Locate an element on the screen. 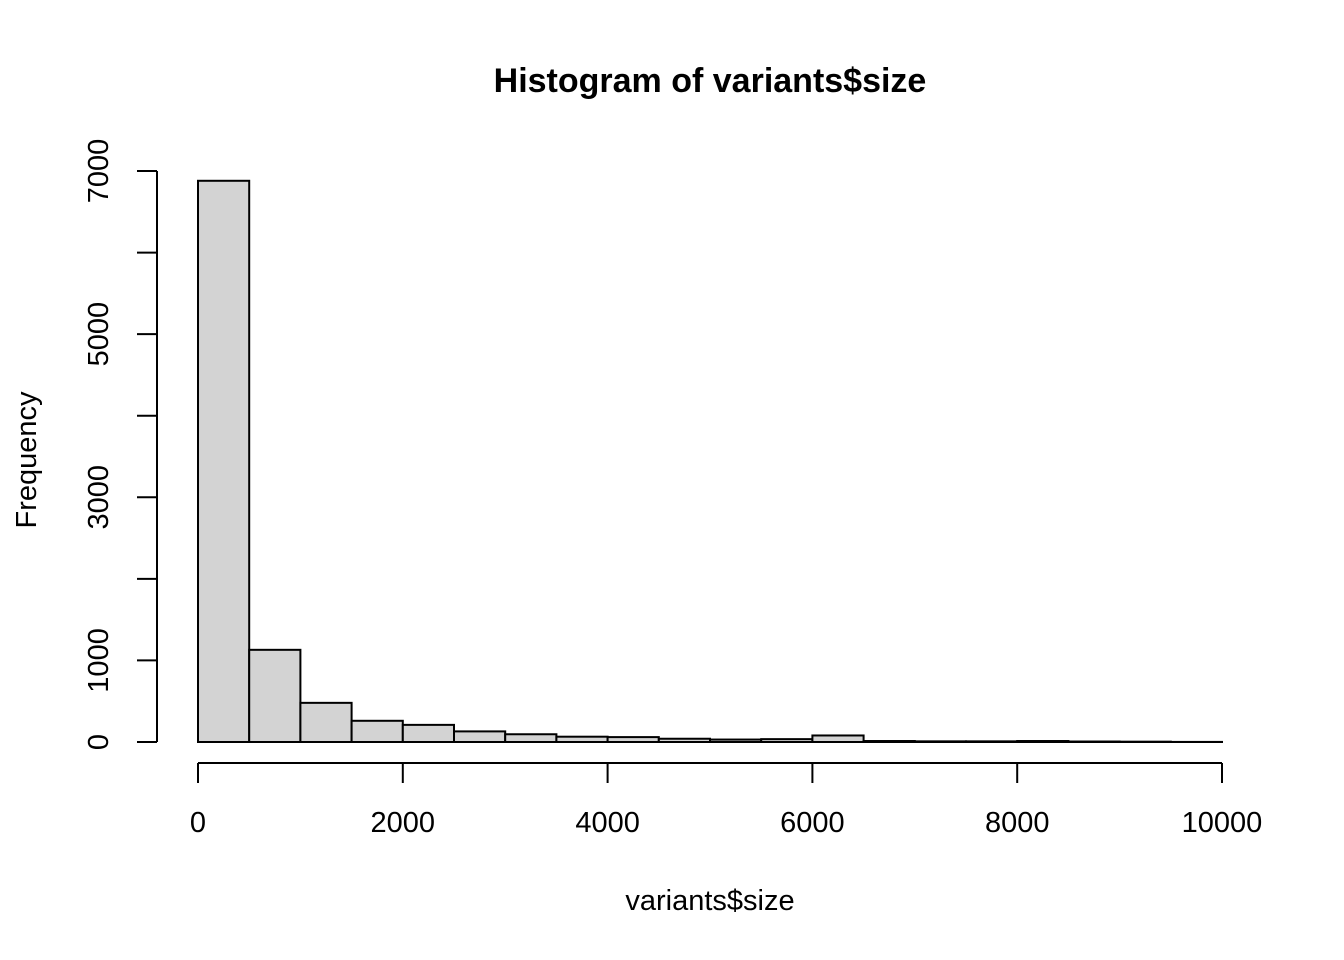  x-tick-label: 2000 is located at coordinates (403, 823).